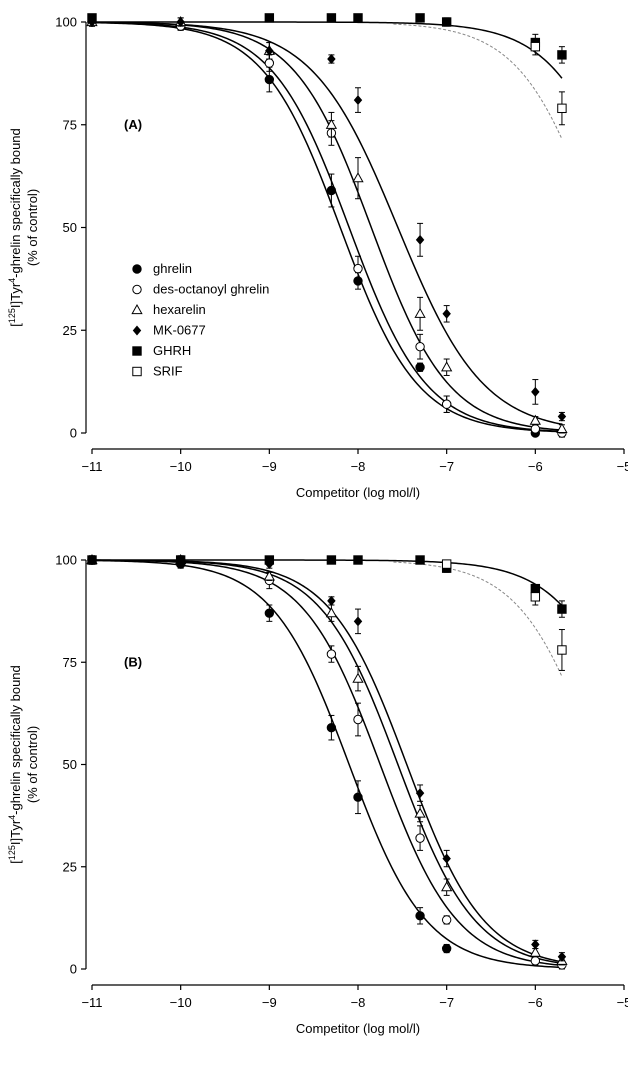 The height and width of the screenshot is (1080, 628). Describe the element at coordinates (172, 350) in the screenshot. I see `legend-label: GHRH` at that location.